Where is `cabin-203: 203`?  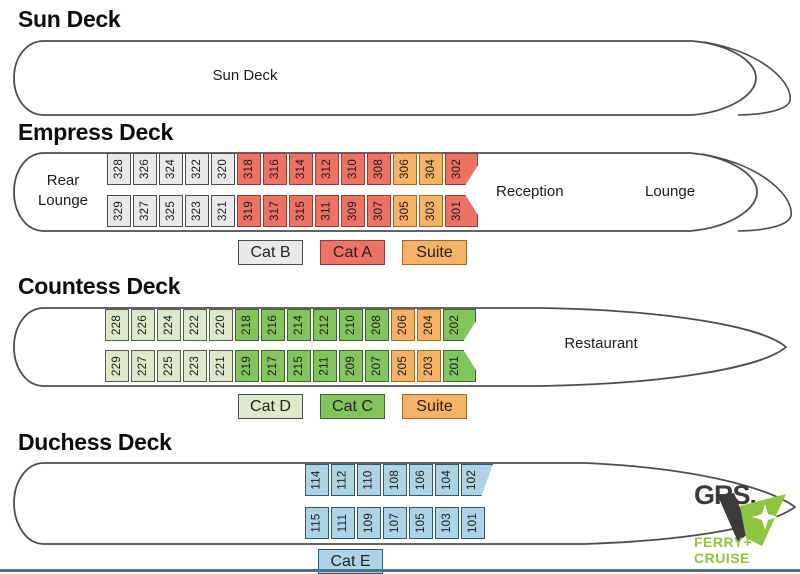
cabin-203: 203 is located at coordinates (429, 366).